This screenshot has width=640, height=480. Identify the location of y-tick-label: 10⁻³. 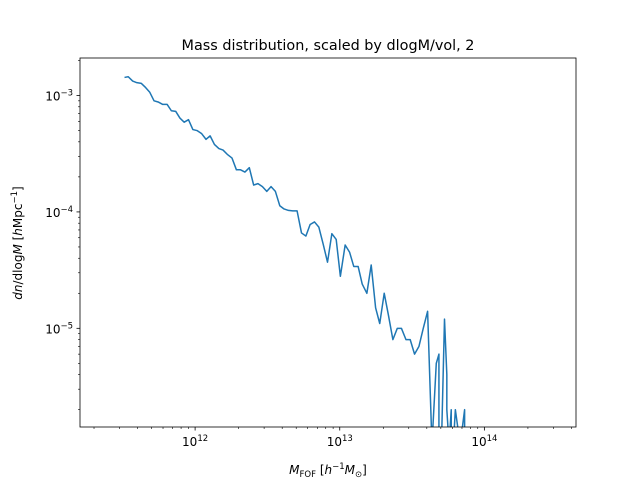
(59, 96).